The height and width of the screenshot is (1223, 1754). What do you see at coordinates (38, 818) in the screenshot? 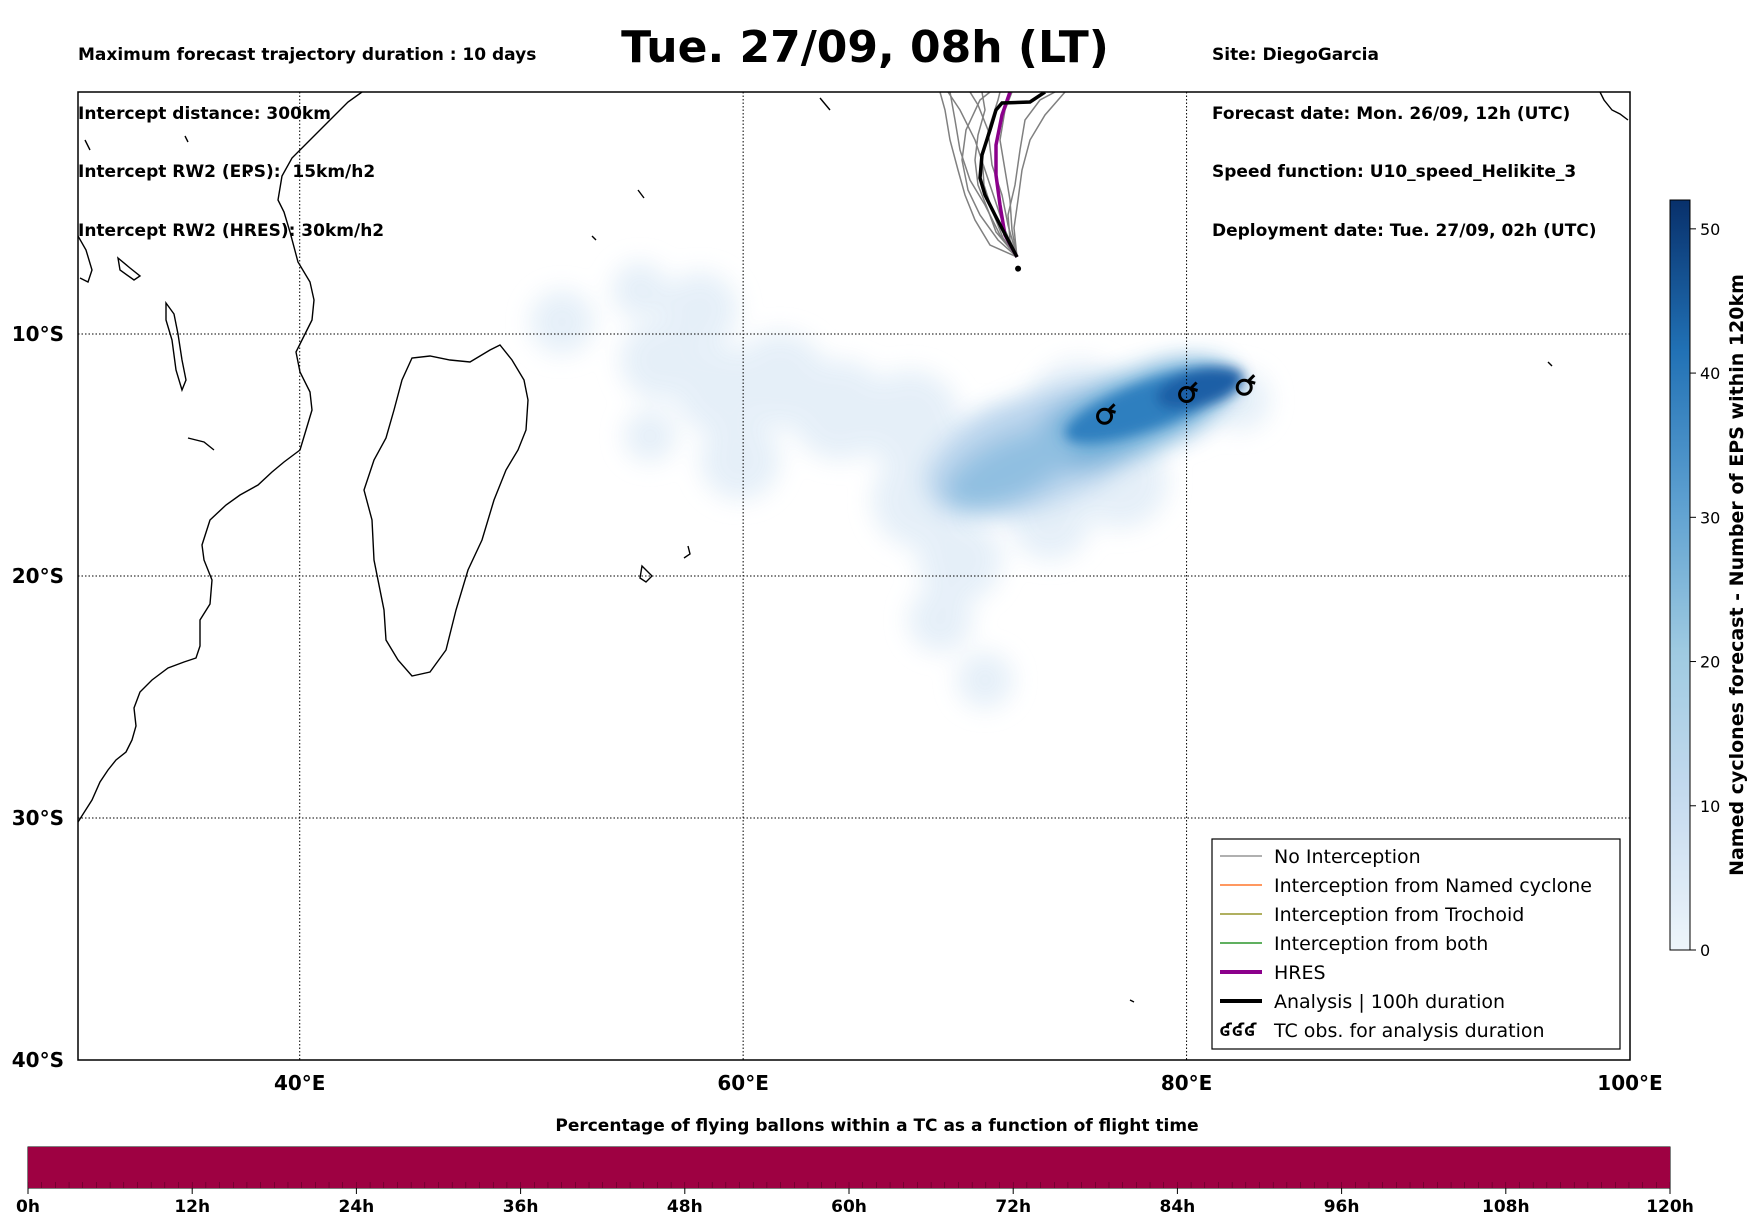
I see `lat-tick-label: 30°S` at bounding box center [38, 818].